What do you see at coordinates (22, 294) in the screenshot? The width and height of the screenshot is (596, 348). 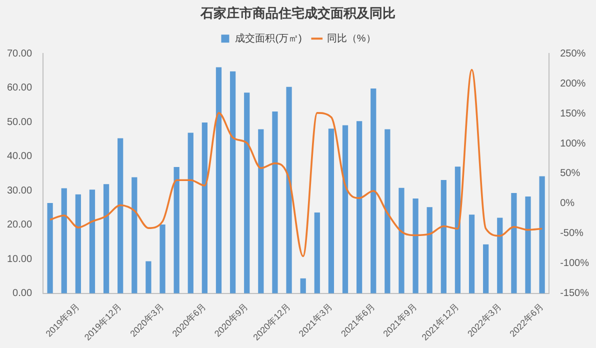 I see `y-tick-label: 0.00` at bounding box center [22, 294].